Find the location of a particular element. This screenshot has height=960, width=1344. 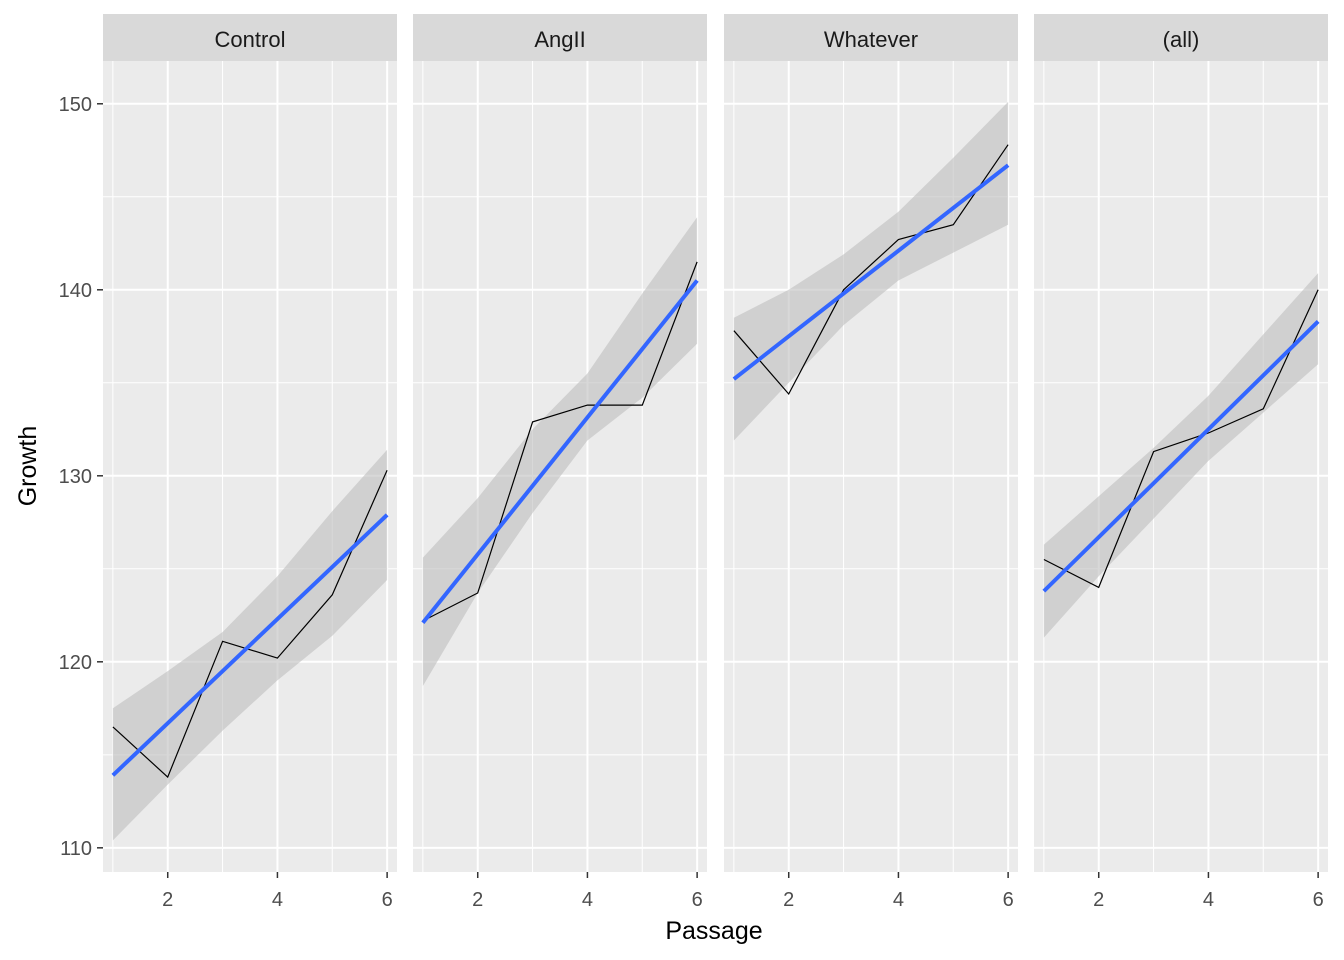

facet-strip-label: AngII is located at coordinates (559, 39).